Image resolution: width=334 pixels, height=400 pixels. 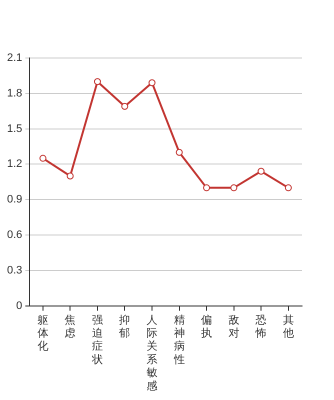 I want to click on x-tick-label: 恐怖, so click(x=260, y=326).